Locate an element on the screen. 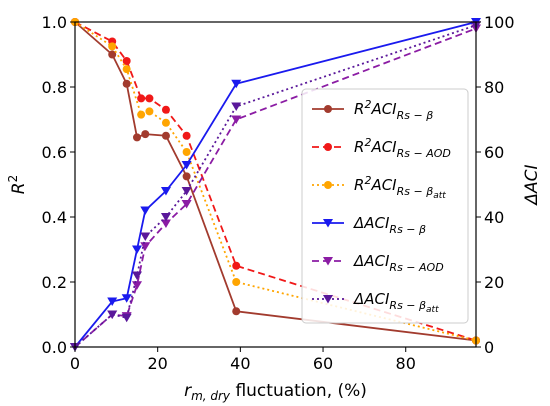  legend-label: R2ACIRs − βatt is located at coordinates (400, 187).